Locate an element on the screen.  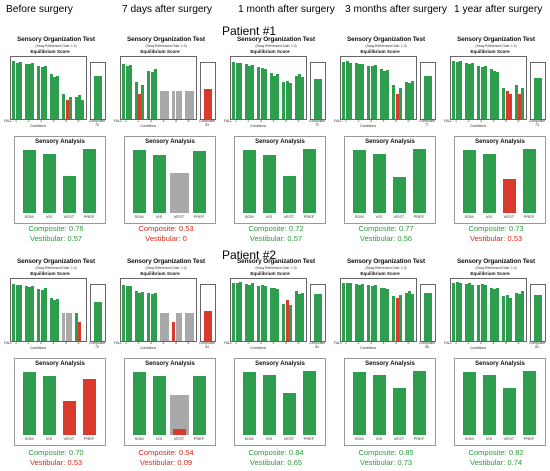
composite-score: Composite: 0.82 is located at coordinates (496, 452).